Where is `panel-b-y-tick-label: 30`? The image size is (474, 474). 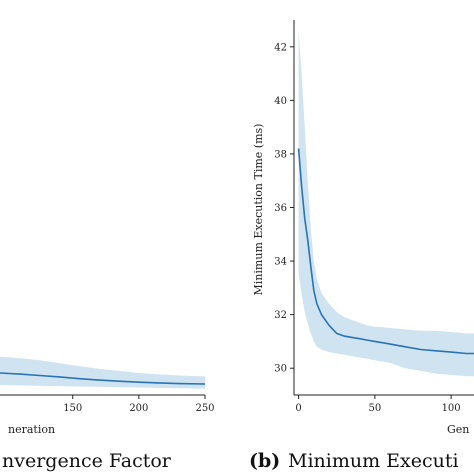 panel-b-y-tick-label: 30 is located at coordinates (280, 369).